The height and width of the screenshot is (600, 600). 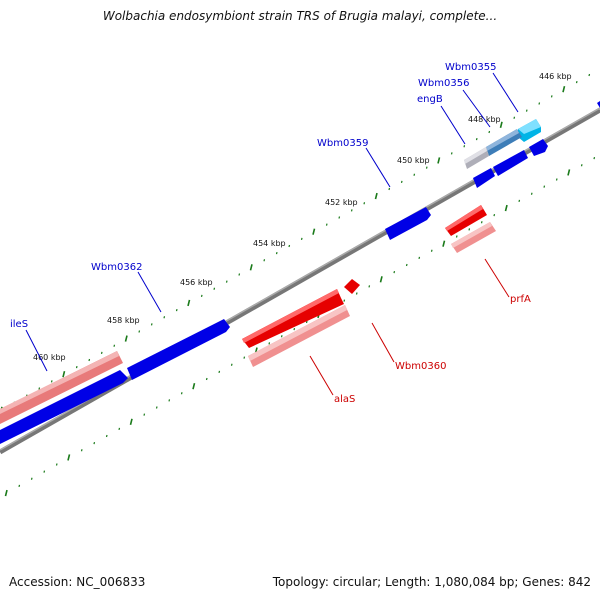 What do you see at coordinates (352, 286) in the screenshot?
I see `feature-small-red` at bounding box center [352, 286].